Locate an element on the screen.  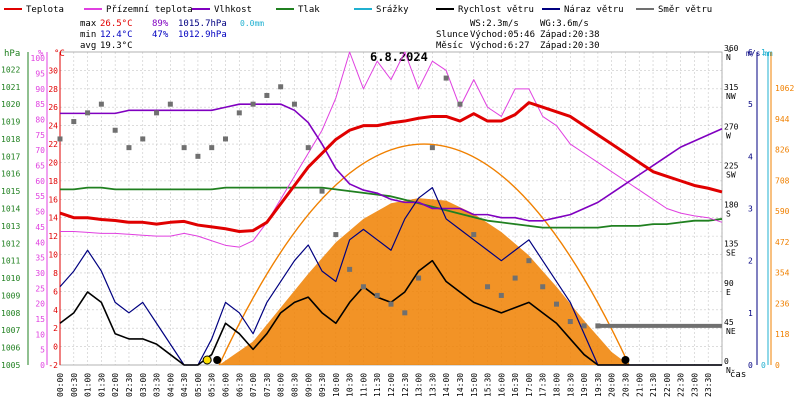
stat-min-label: min is located at coordinates (88, 35).